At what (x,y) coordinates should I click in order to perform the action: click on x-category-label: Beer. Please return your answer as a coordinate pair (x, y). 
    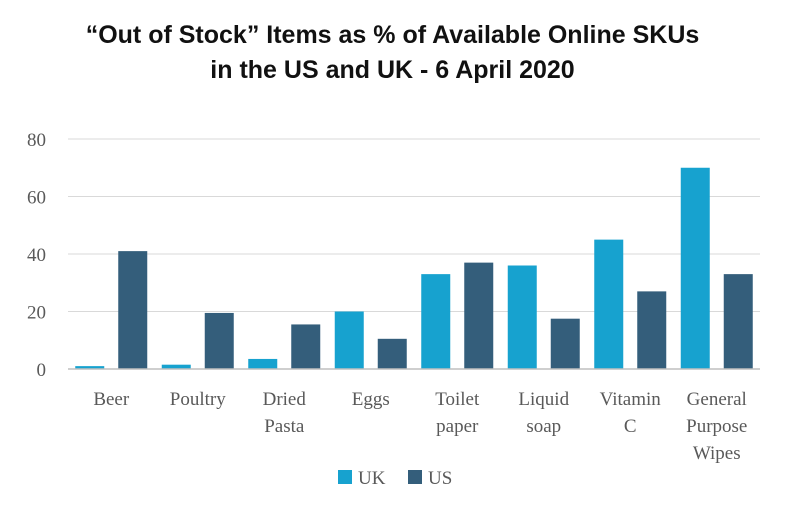
    Looking at the image, I should click on (111, 399).